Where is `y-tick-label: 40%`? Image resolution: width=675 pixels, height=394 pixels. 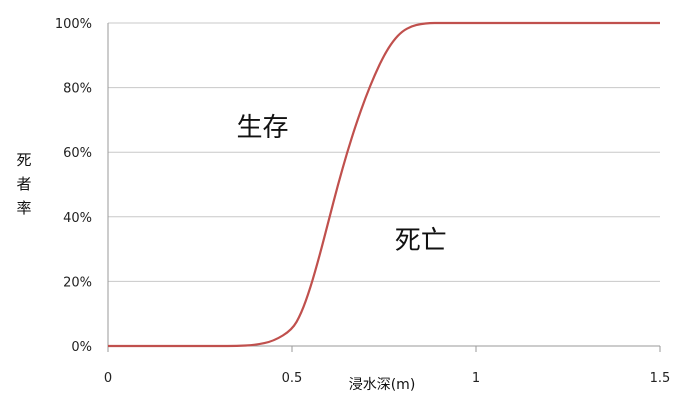 y-tick-label: 40% is located at coordinates (77, 218).